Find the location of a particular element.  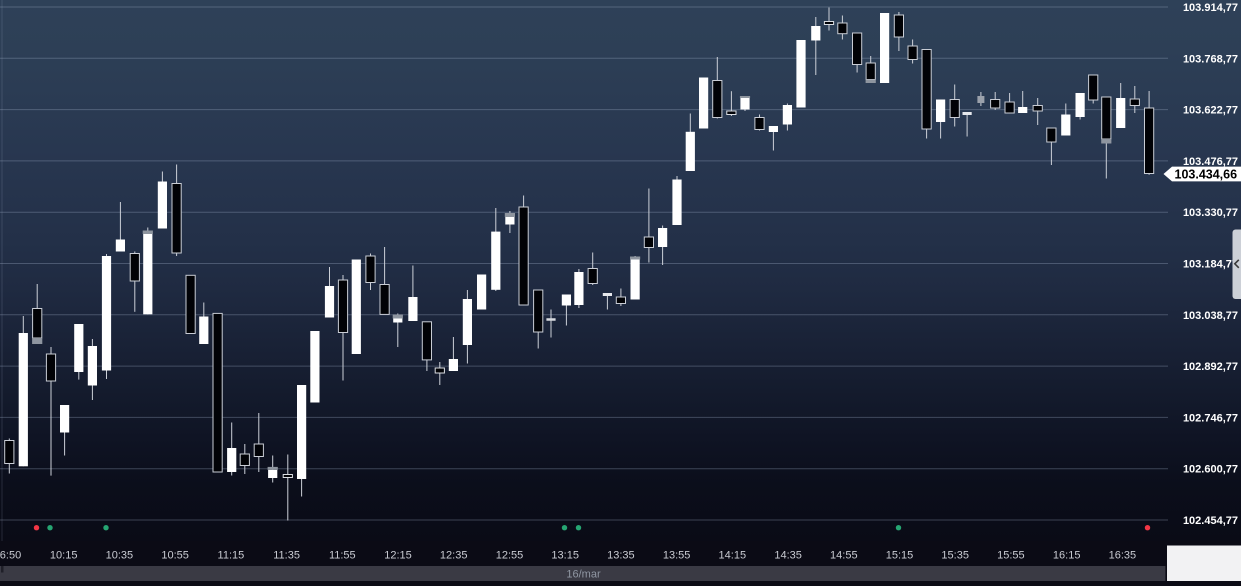

svg-text: 13:35 is located at coordinates (621, 556).